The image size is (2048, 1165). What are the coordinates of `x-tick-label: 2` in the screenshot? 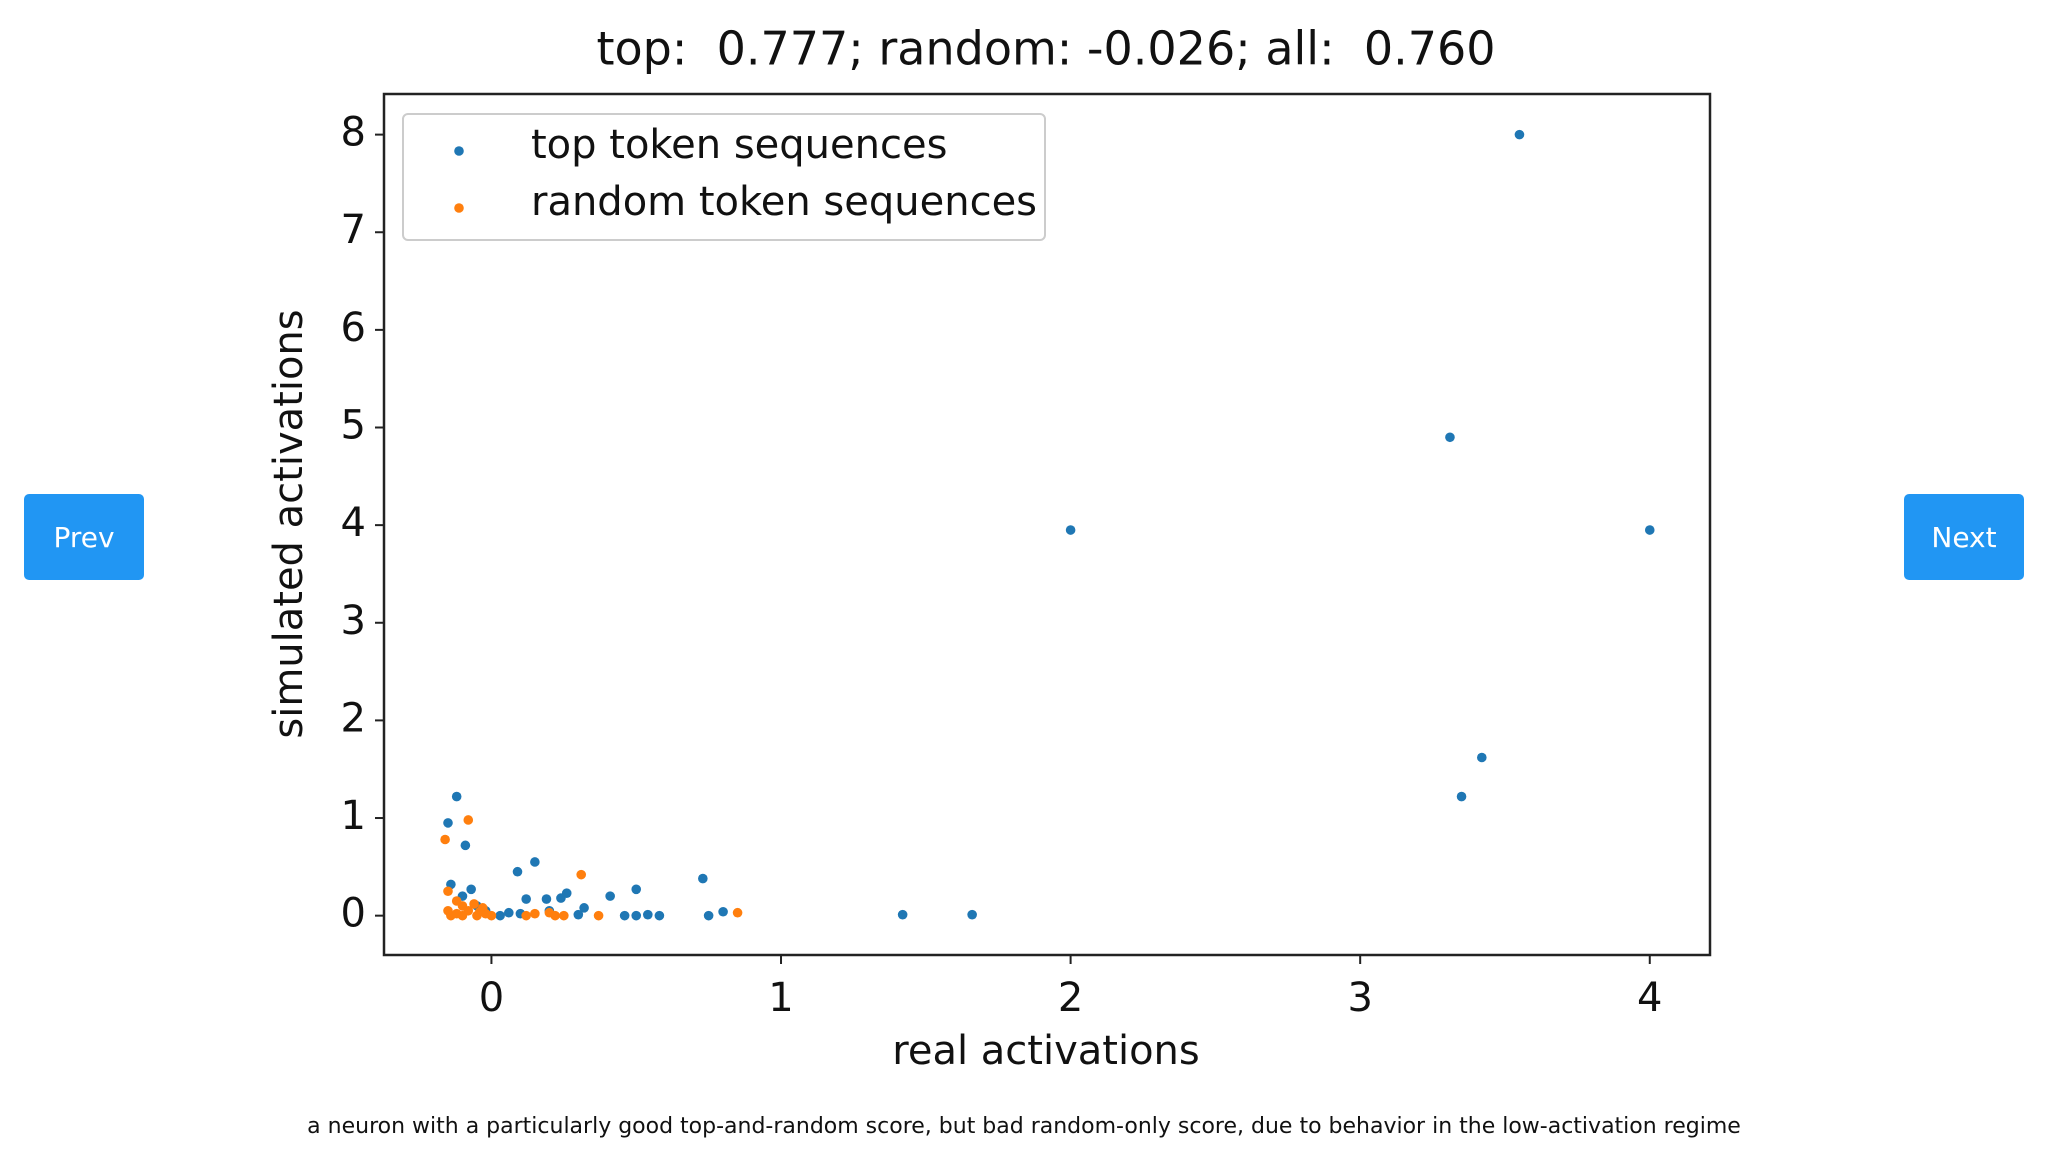 It's located at (1070, 998).